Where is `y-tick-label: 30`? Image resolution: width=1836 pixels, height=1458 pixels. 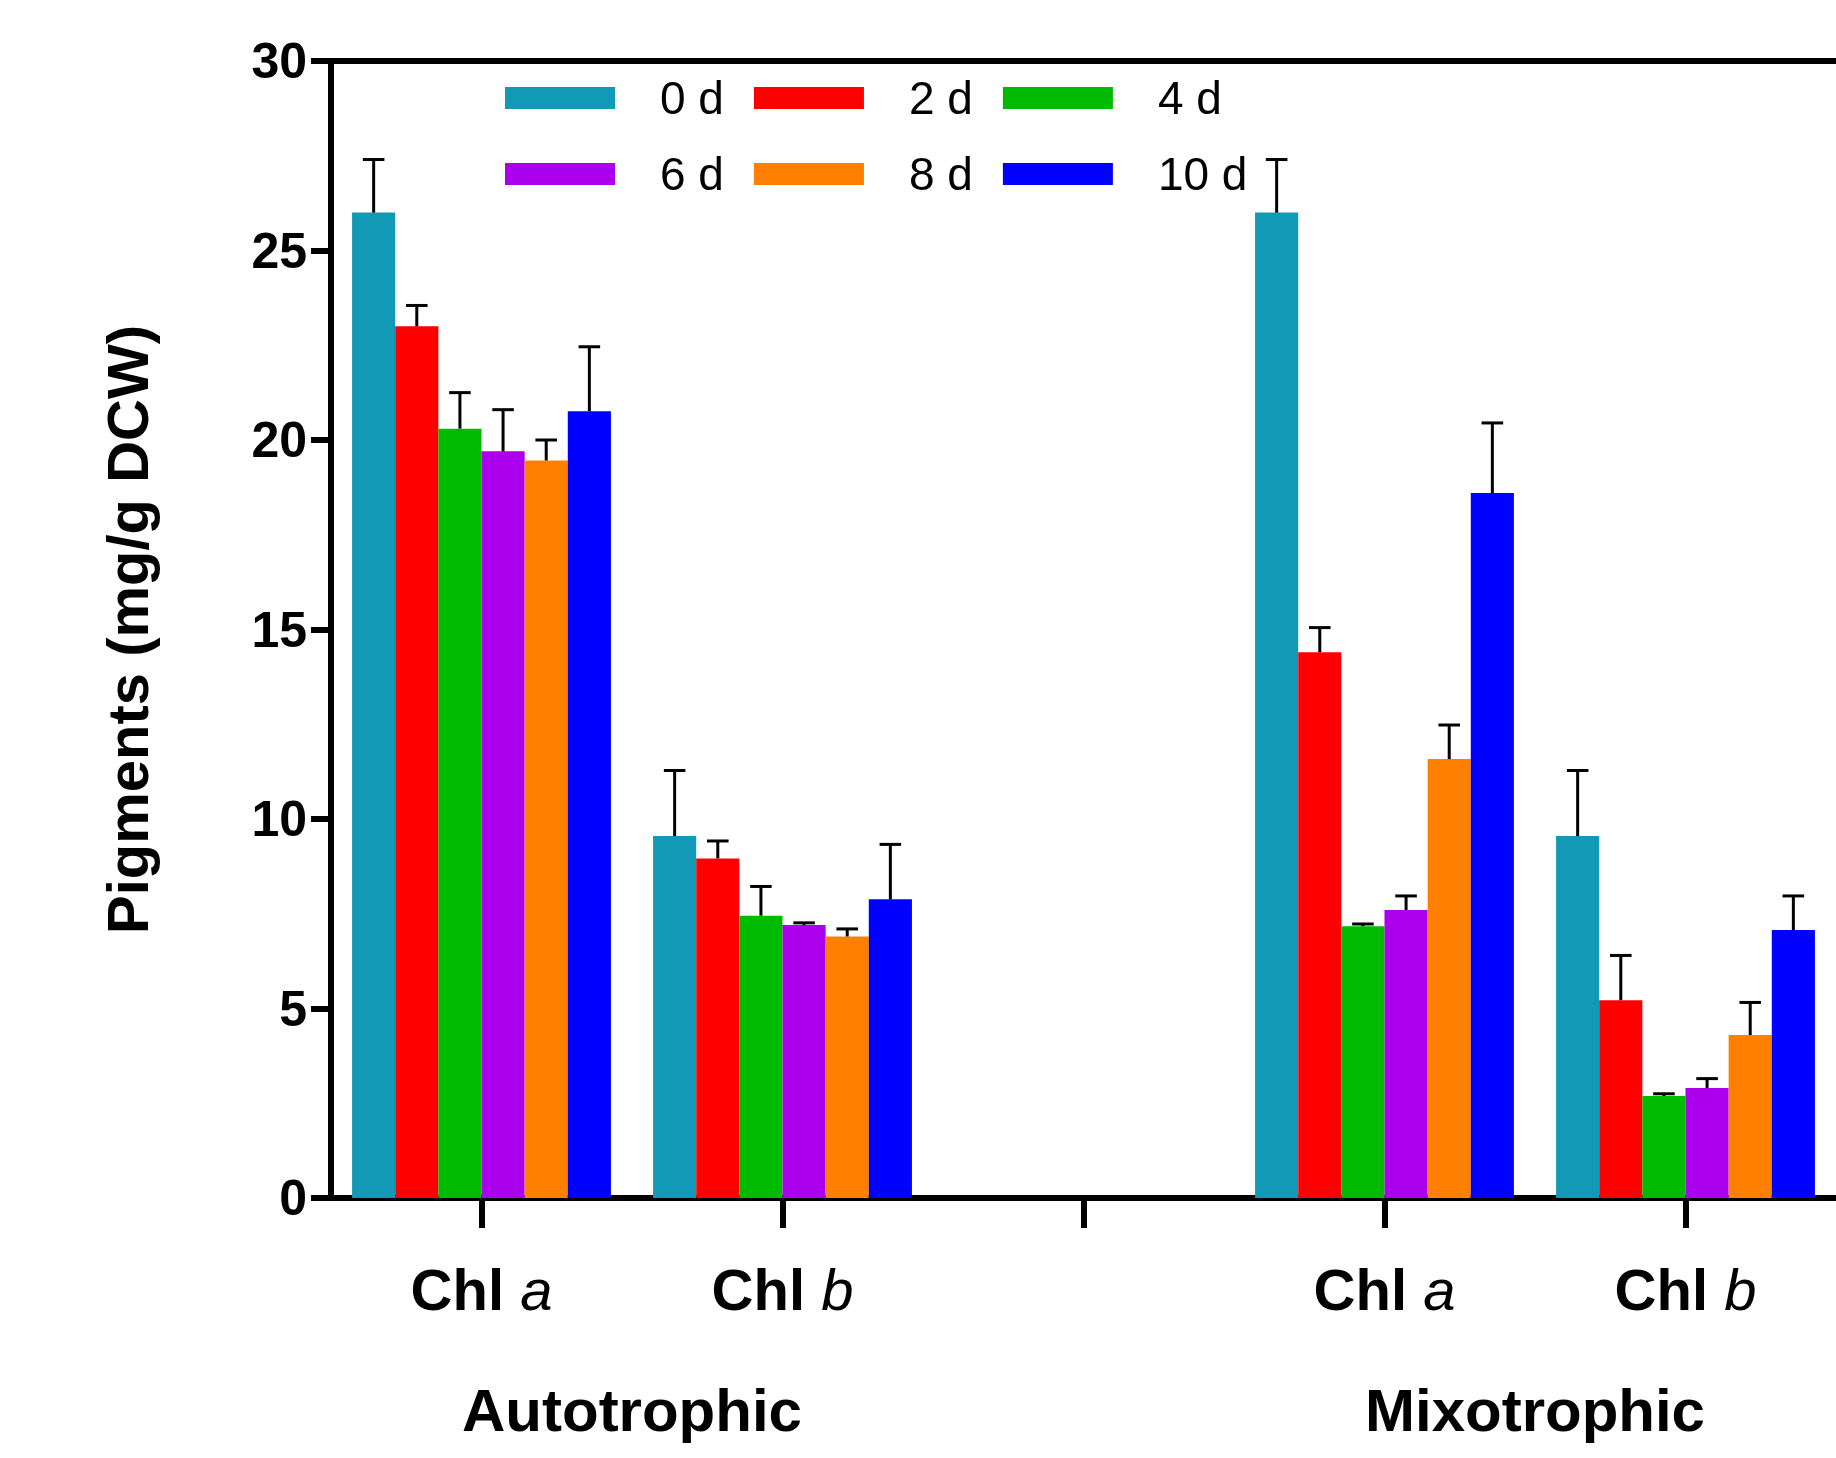 y-tick-label: 30 is located at coordinates (279, 61).